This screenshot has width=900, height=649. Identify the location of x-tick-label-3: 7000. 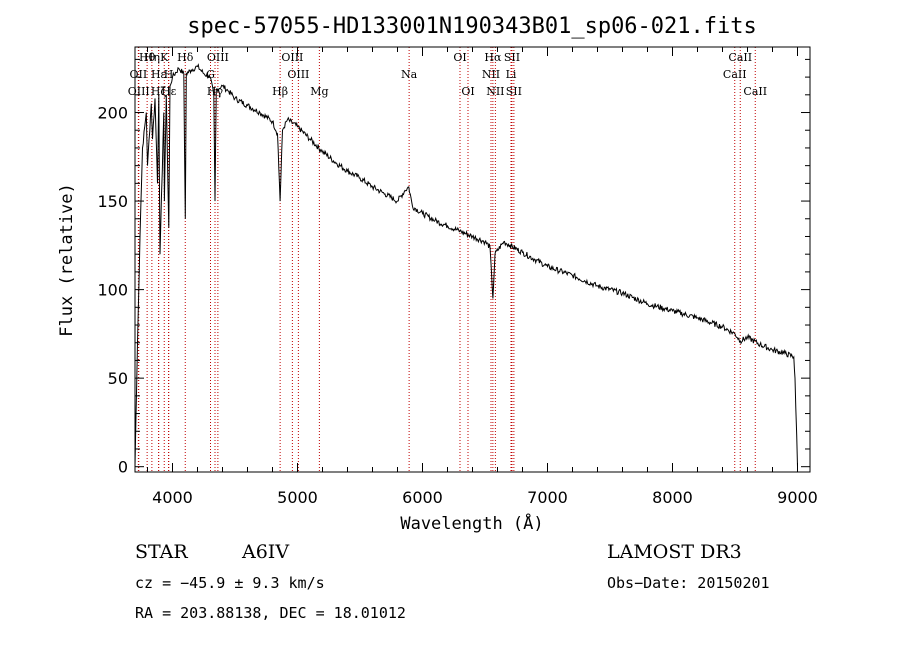
(547, 497).